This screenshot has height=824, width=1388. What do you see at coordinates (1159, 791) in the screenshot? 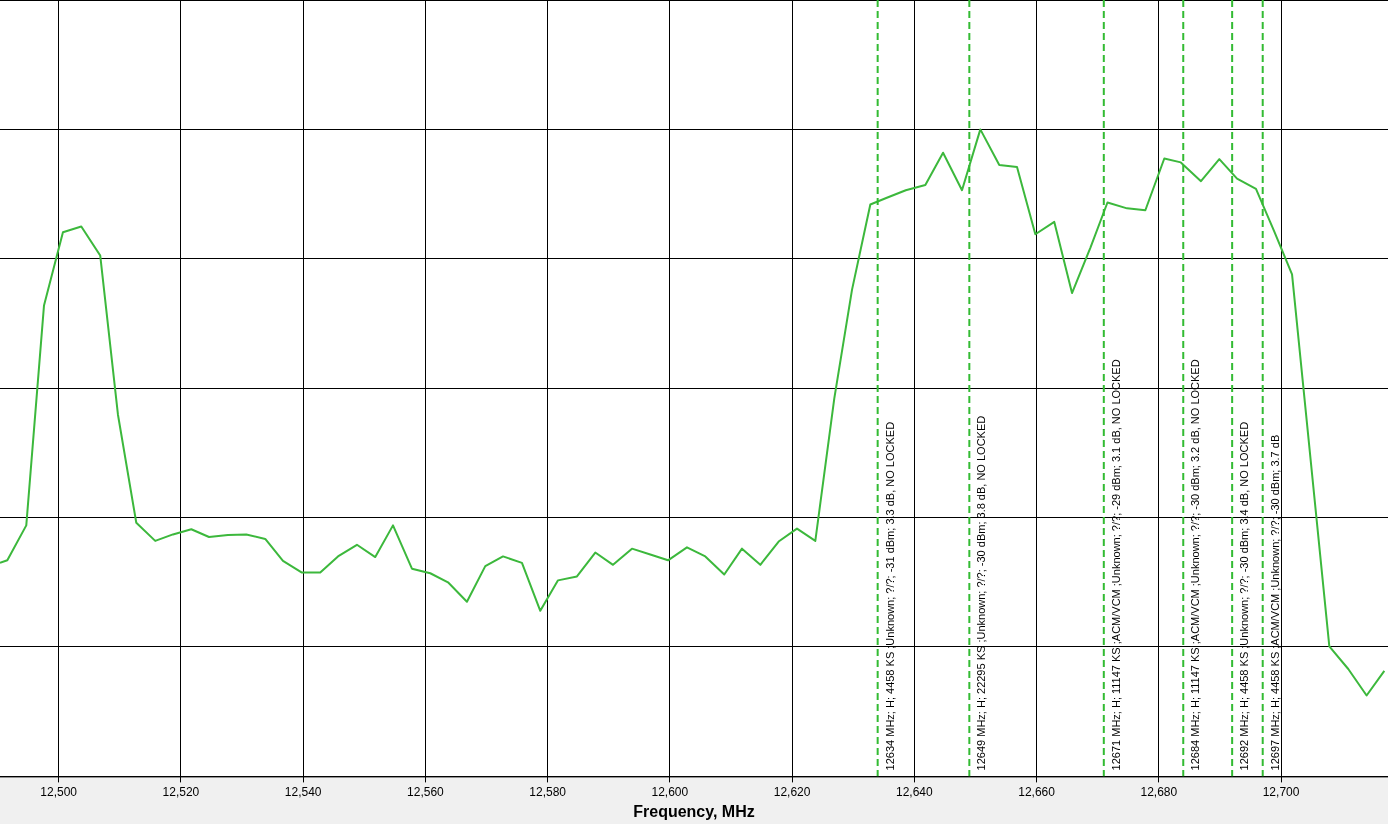
I see `x-tick-label: 12,680` at bounding box center [1159, 791].